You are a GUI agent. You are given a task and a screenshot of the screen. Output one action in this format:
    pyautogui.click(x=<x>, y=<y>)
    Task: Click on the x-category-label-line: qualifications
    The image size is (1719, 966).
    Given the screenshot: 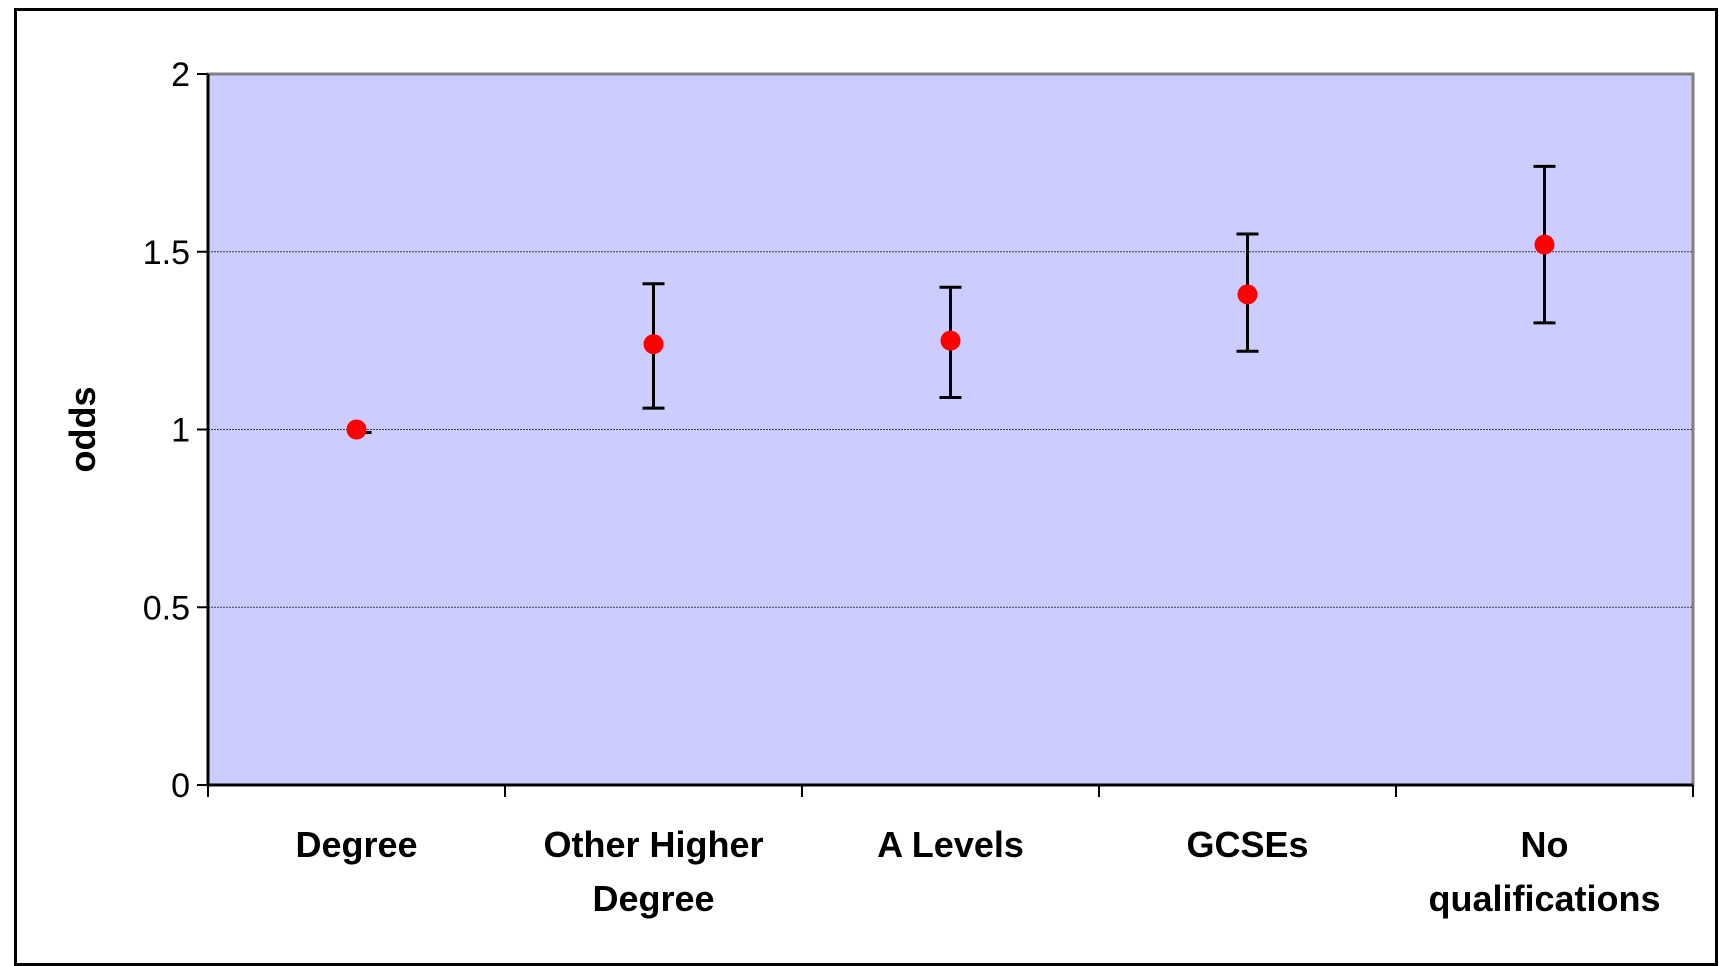 What is the action you would take?
    pyautogui.click(x=1544, y=898)
    